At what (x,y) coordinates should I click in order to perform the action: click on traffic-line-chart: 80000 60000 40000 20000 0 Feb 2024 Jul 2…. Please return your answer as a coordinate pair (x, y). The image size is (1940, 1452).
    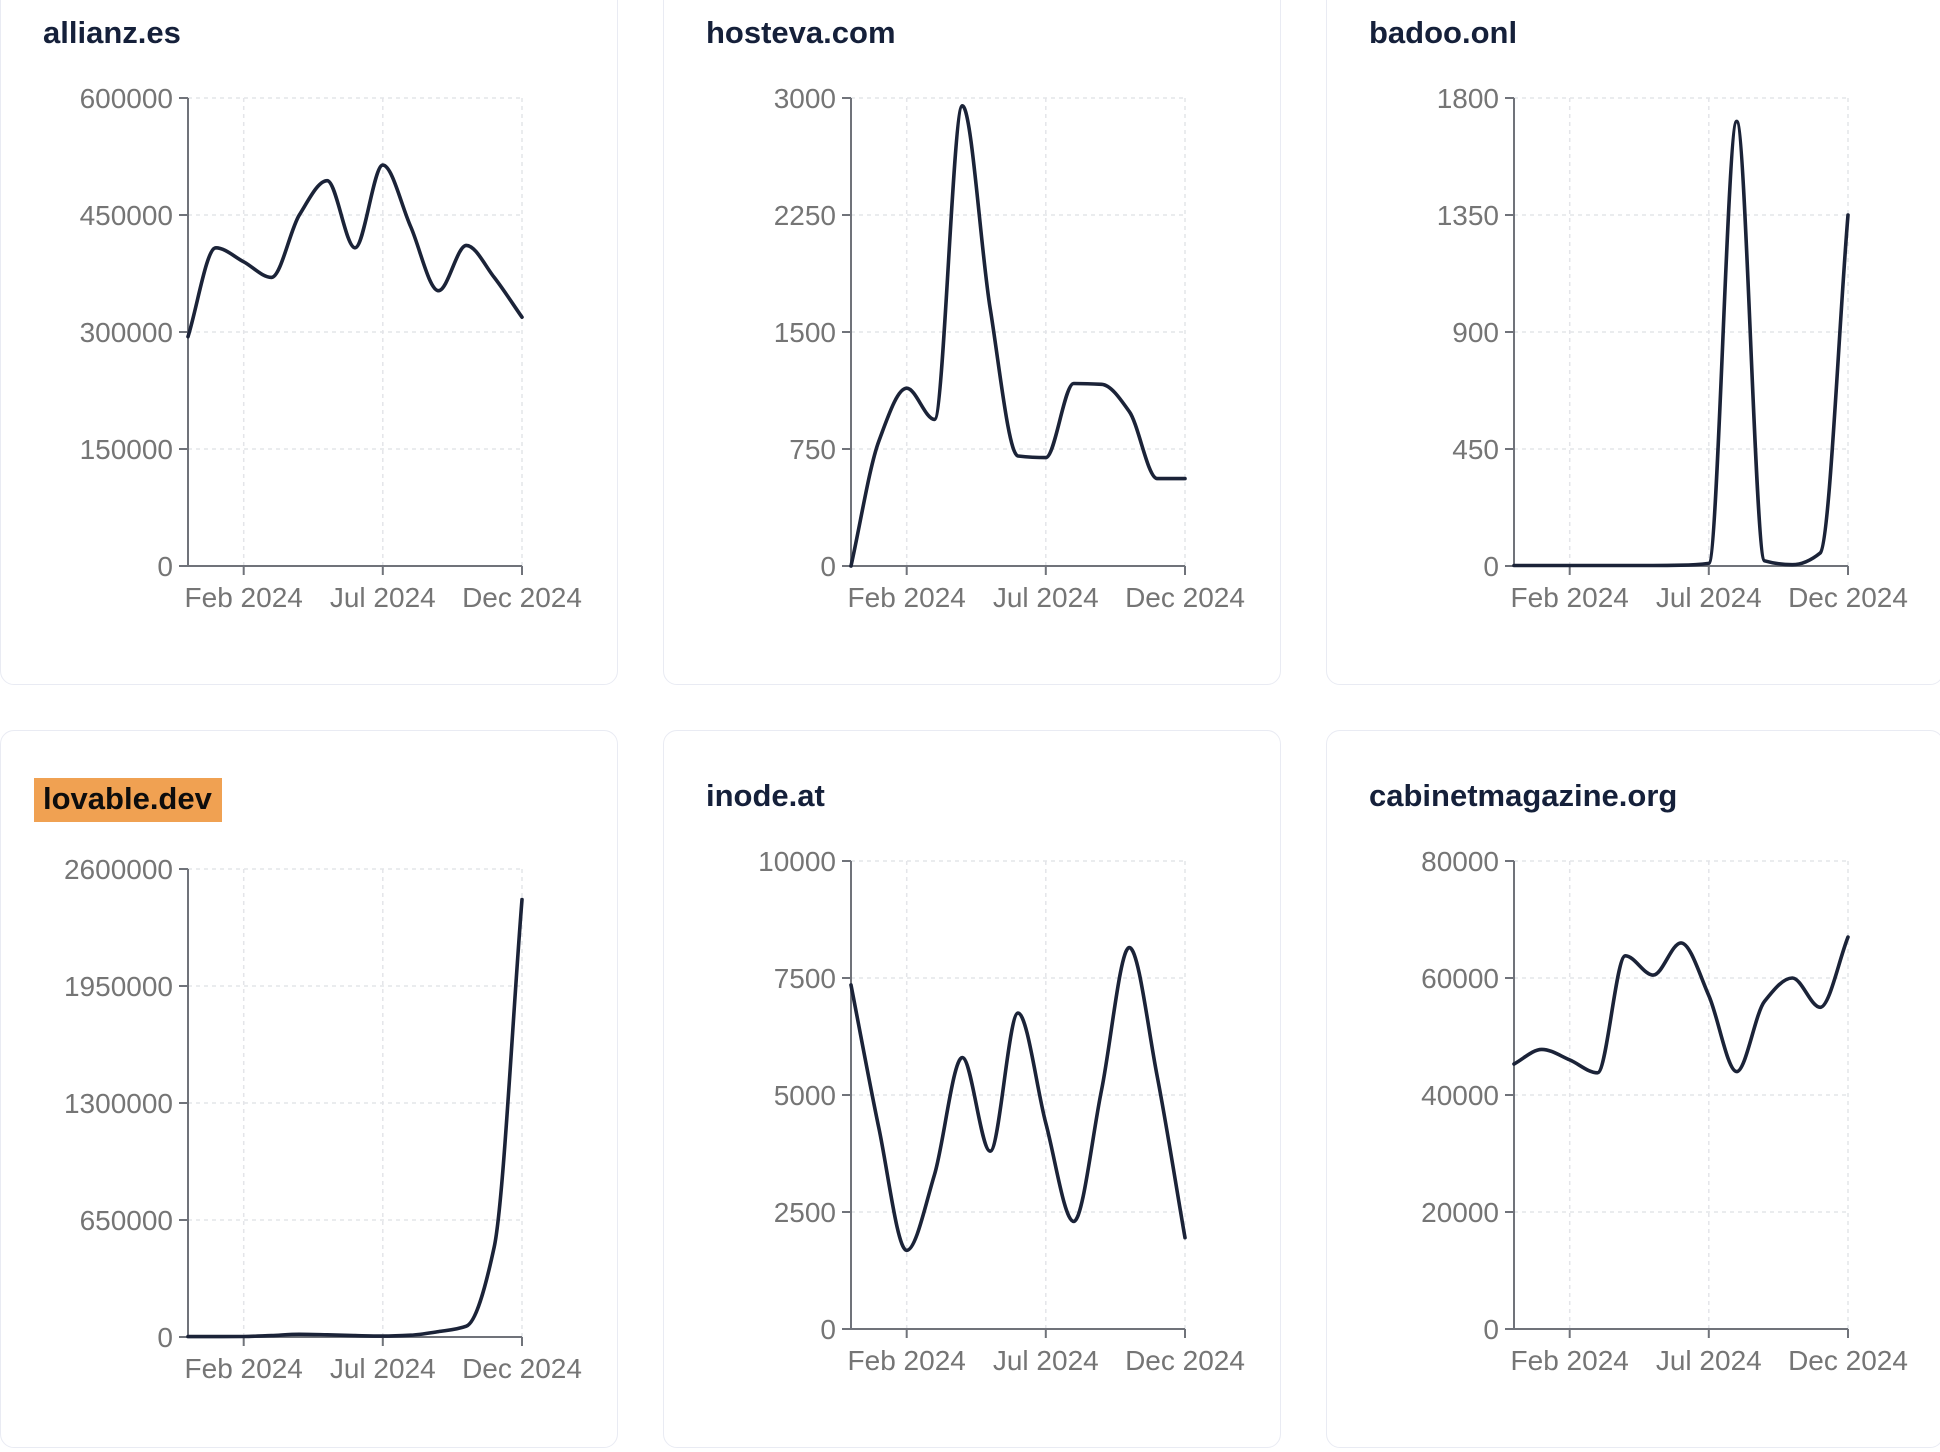
    Looking at the image, I should click on (1664, 1111).